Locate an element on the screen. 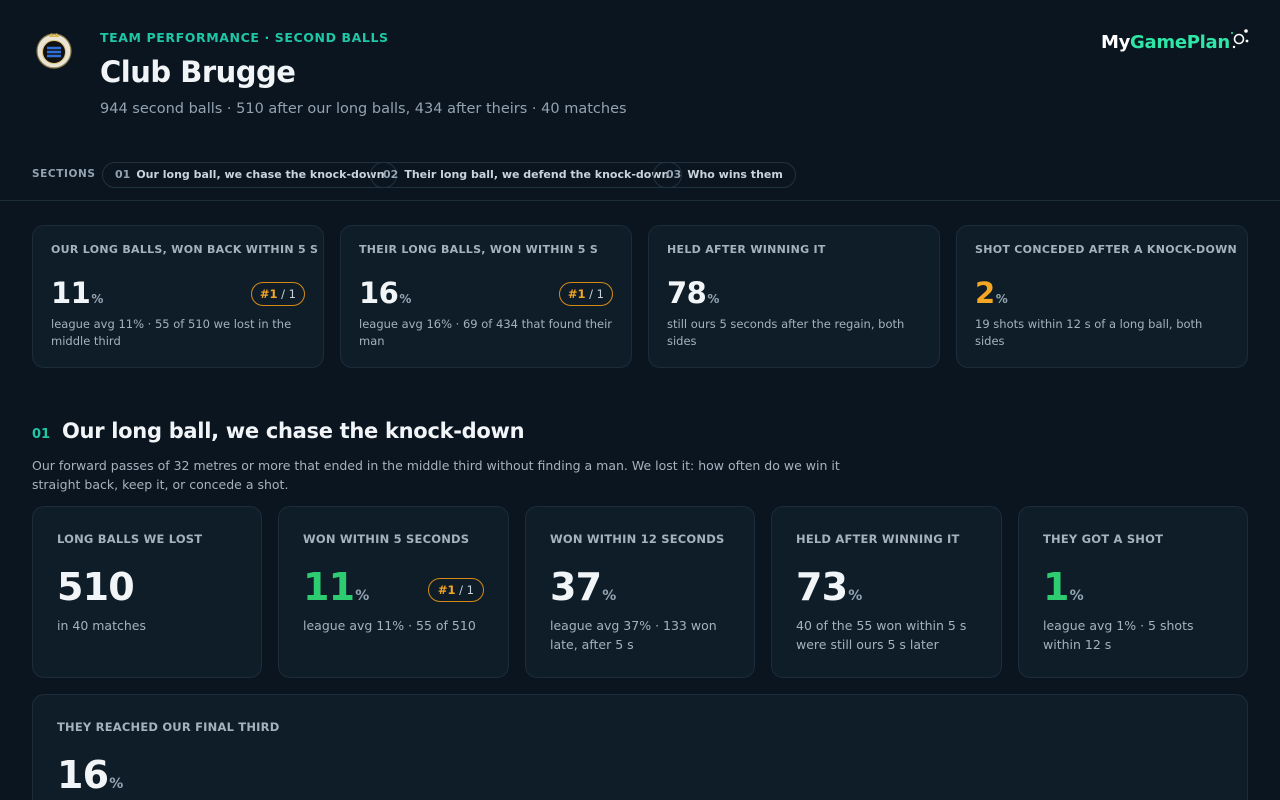  stat-card-reached-final-third: THEY REACHED OUR FINAL THIRD 16% is located at coordinates (640, 747).